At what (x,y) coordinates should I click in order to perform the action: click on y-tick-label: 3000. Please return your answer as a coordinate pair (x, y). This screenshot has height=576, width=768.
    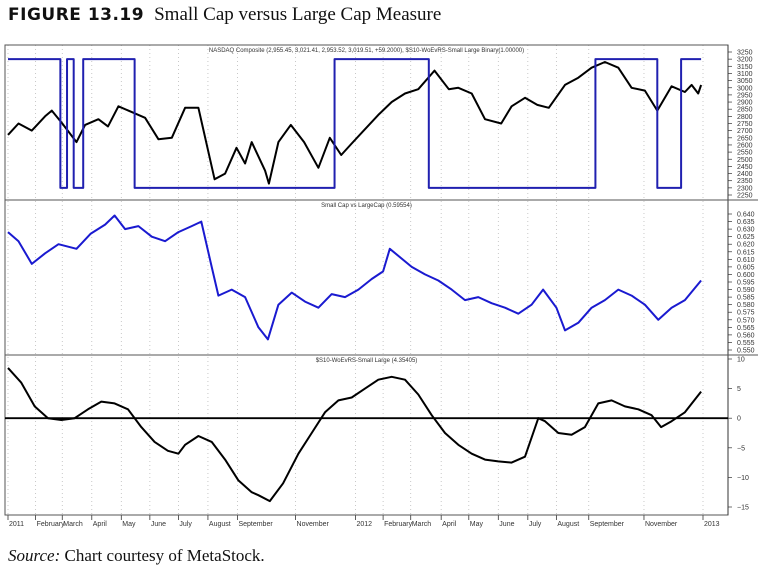
    Looking at the image, I should click on (745, 88).